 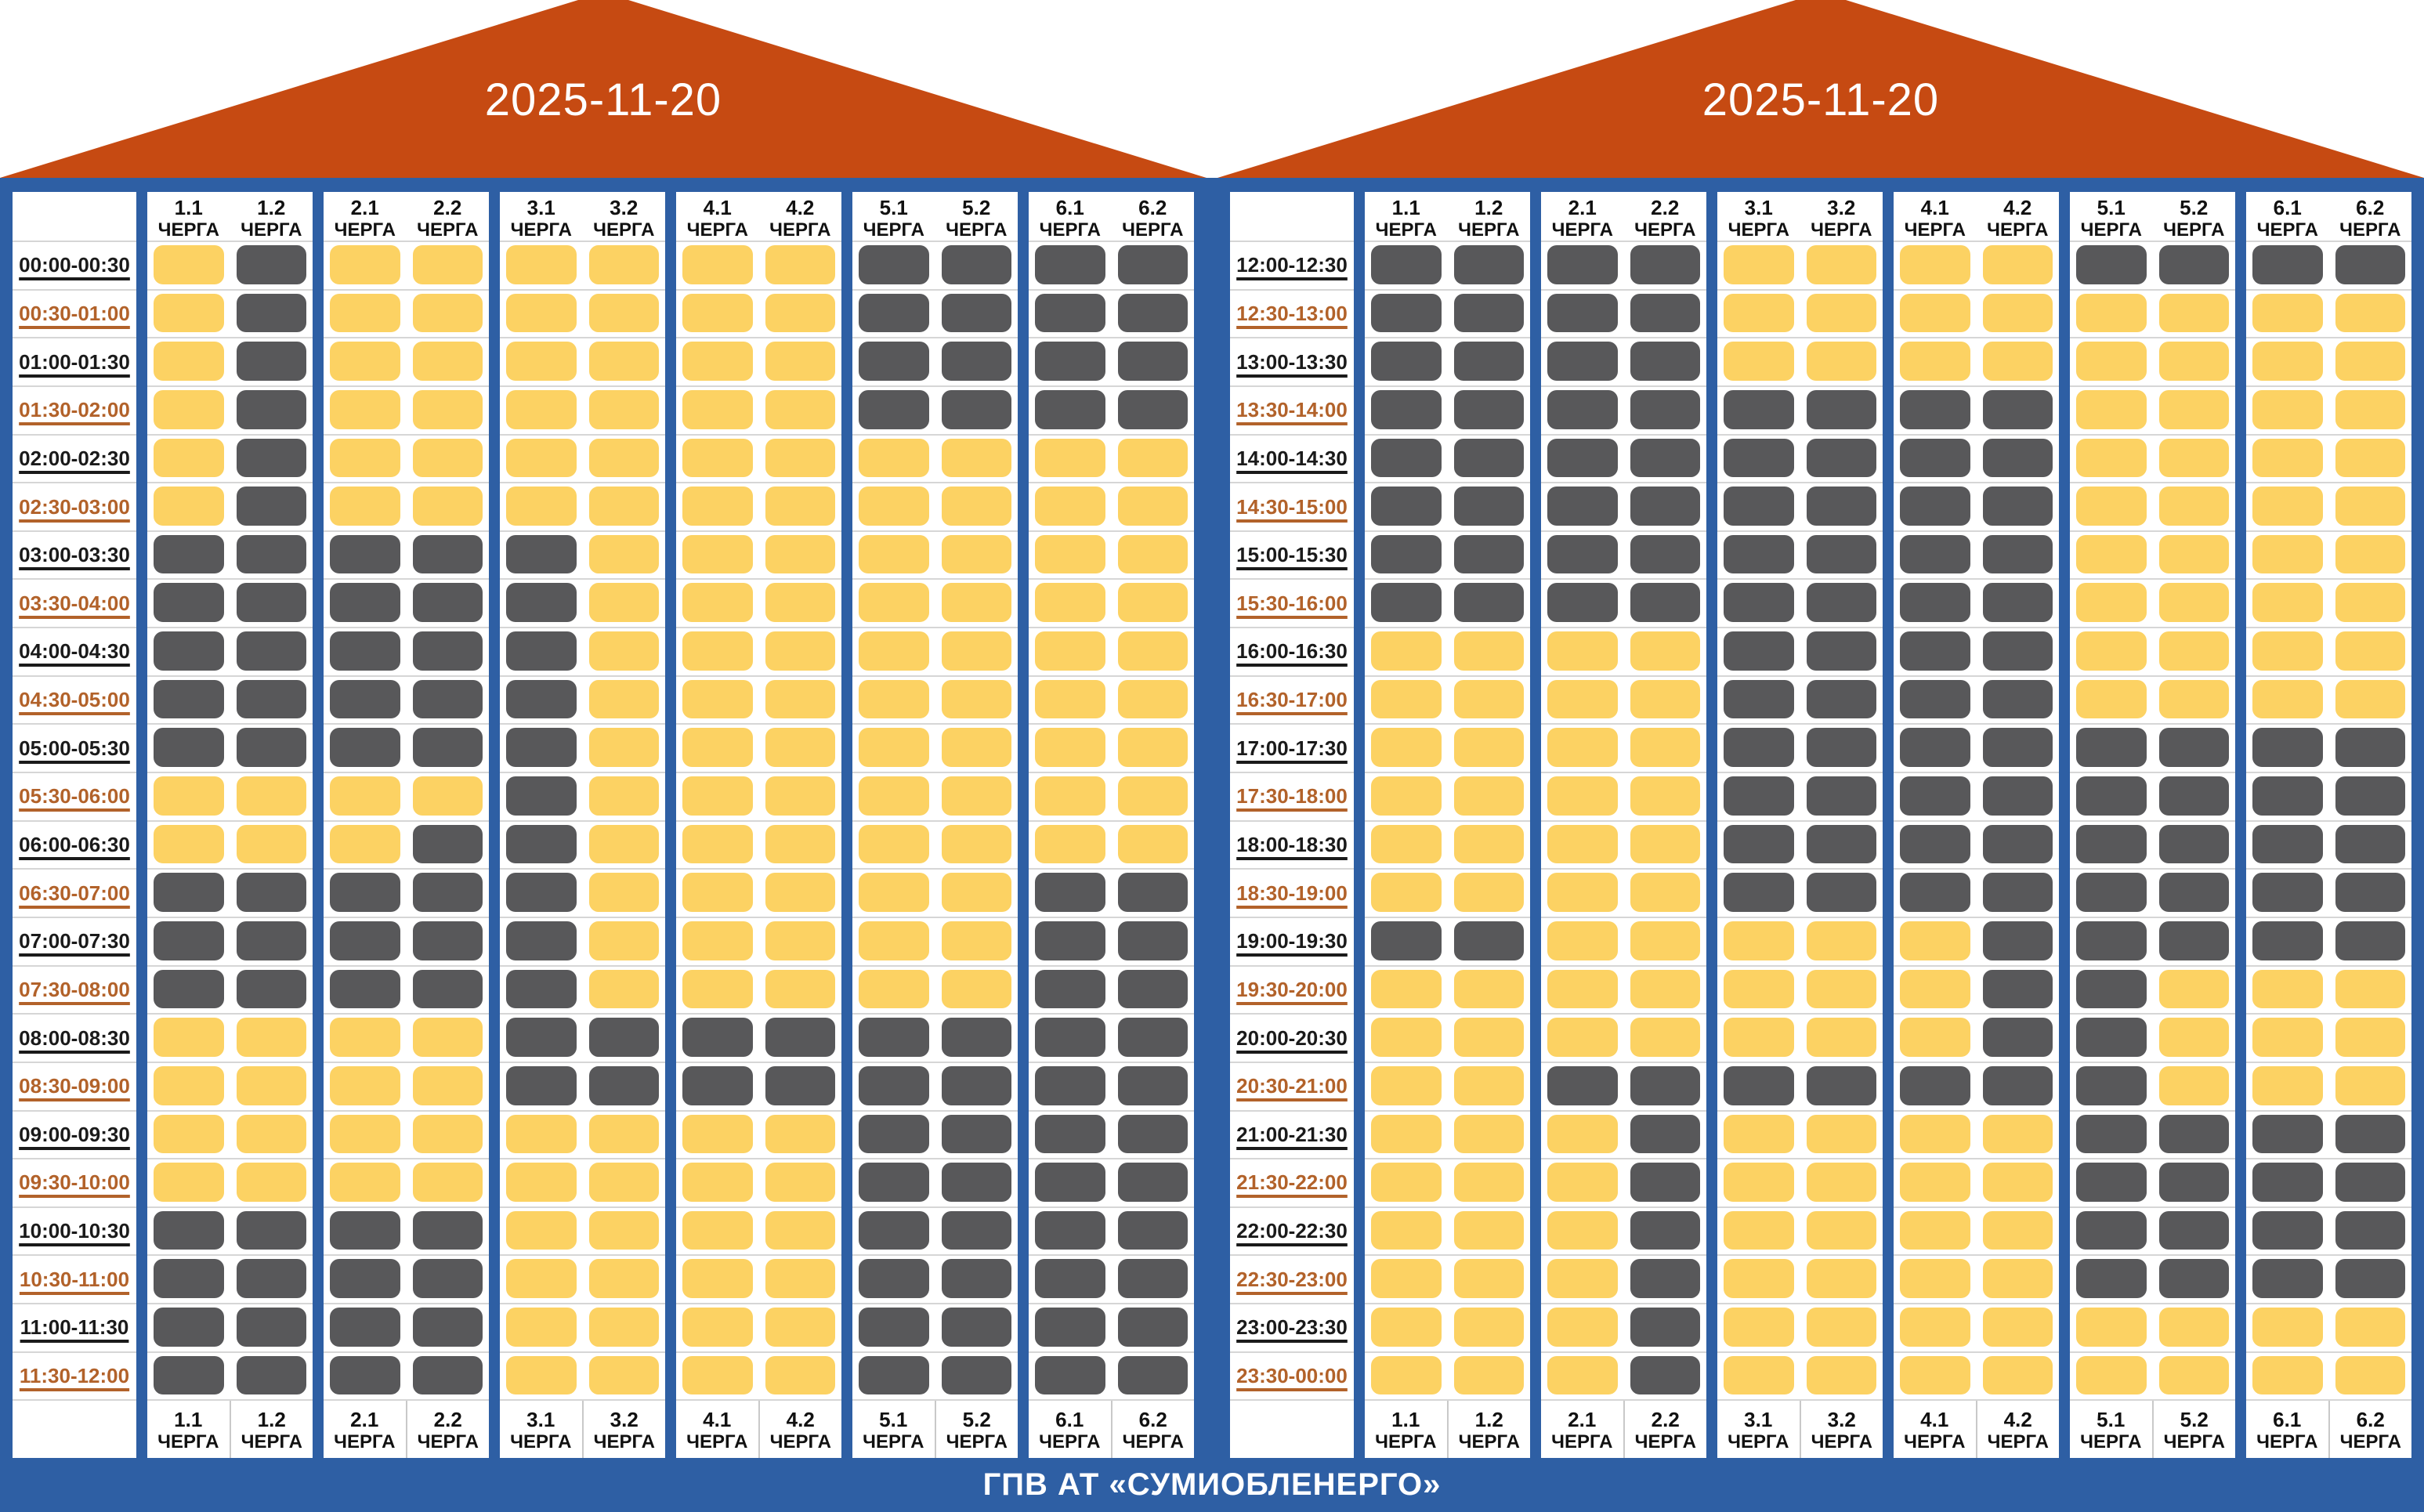 What do you see at coordinates (1842, 1420) in the screenshot?
I see `queue-number: 3.2` at bounding box center [1842, 1420].